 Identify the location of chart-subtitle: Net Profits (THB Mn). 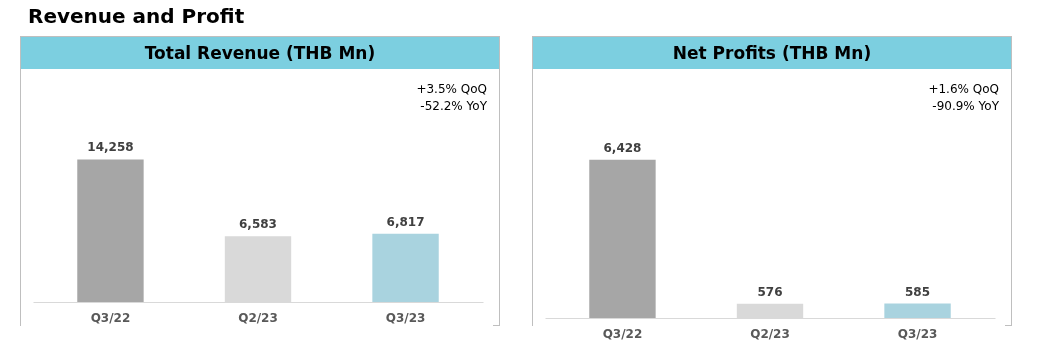
(772, 53).